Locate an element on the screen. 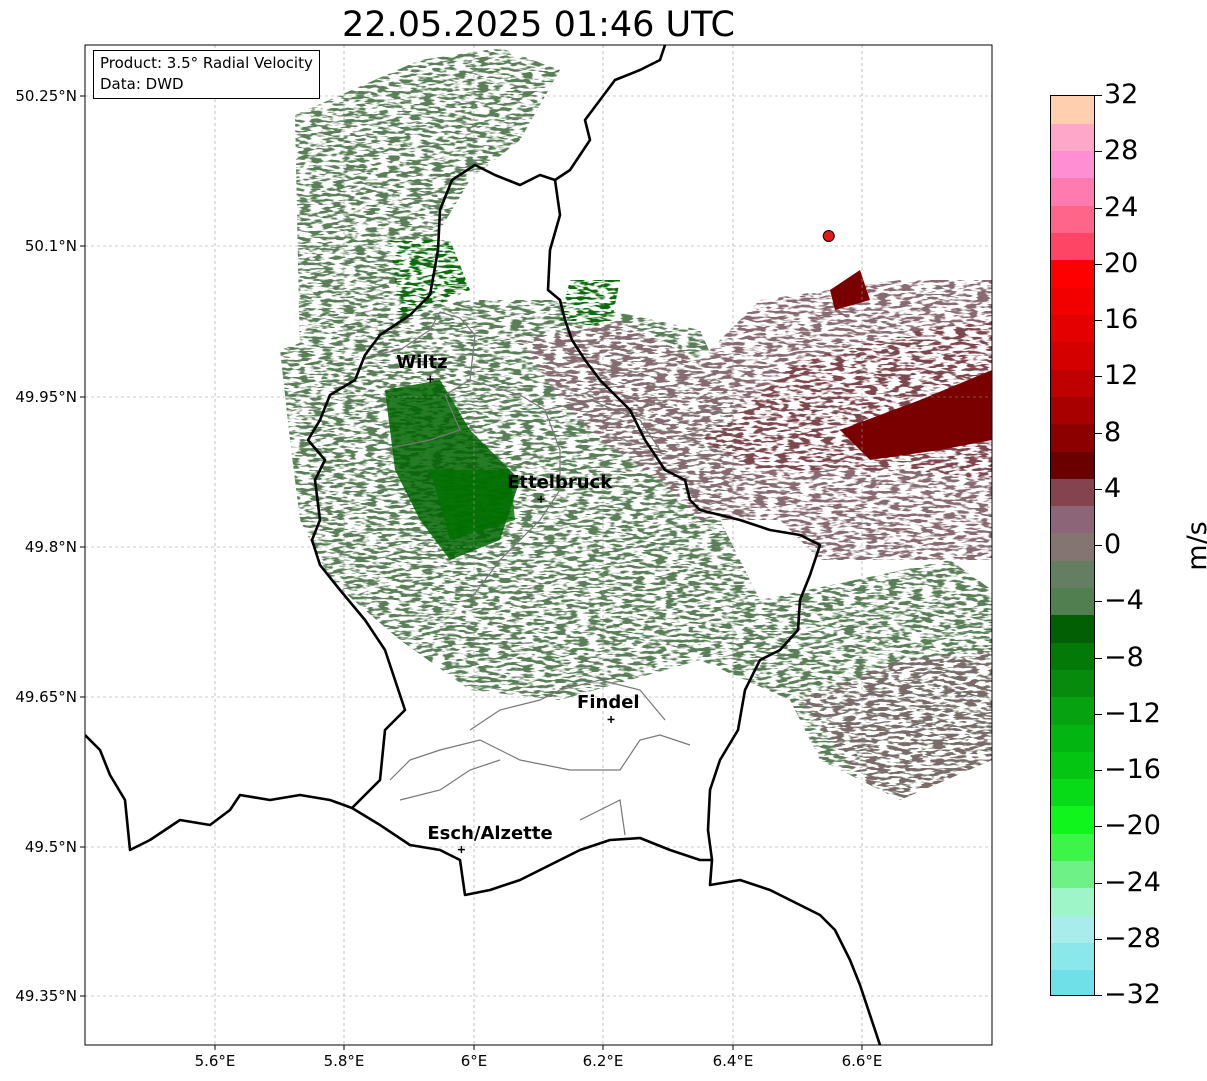  outbound-core is located at coordinates (916, 415).